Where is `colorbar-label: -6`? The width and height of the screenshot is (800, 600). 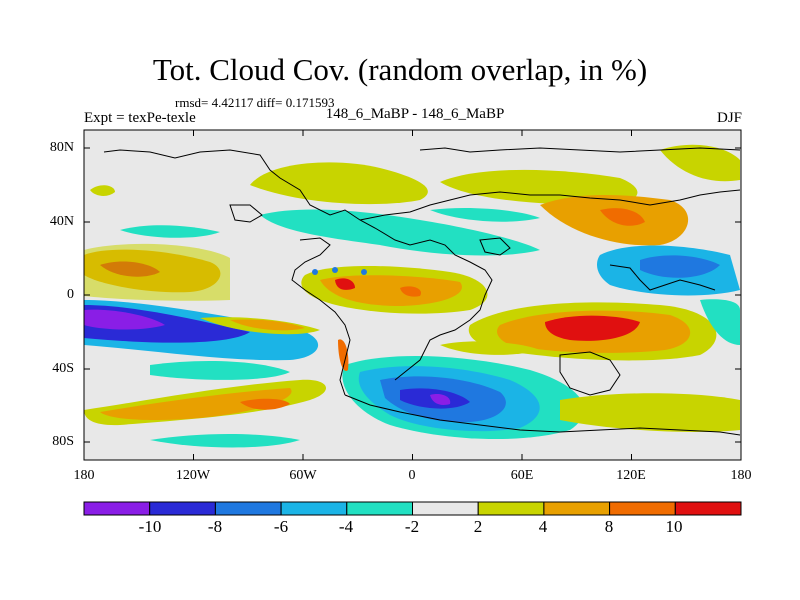
colorbar-label: -6 is located at coordinates (281, 526).